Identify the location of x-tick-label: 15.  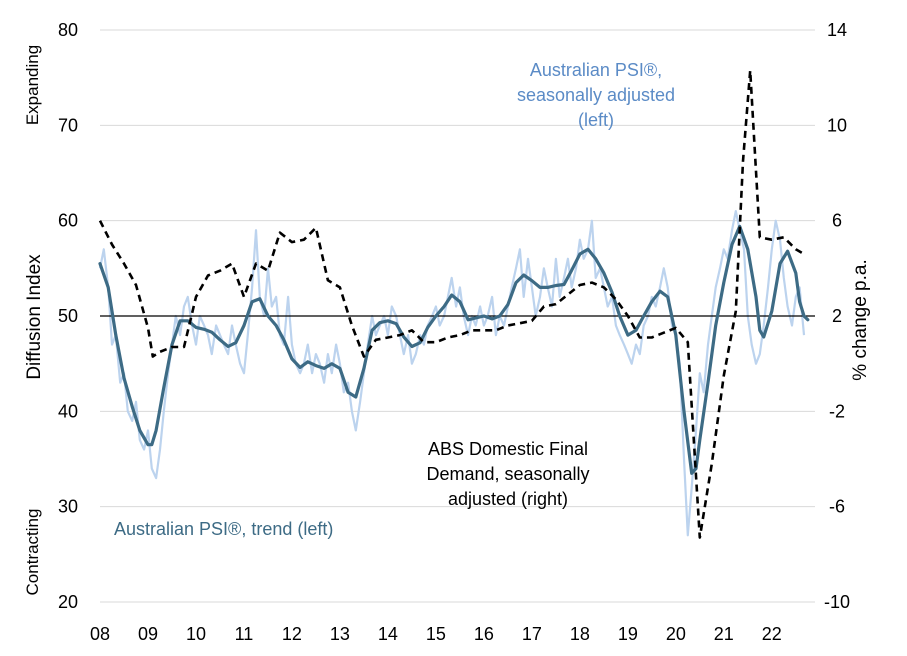
(436, 634).